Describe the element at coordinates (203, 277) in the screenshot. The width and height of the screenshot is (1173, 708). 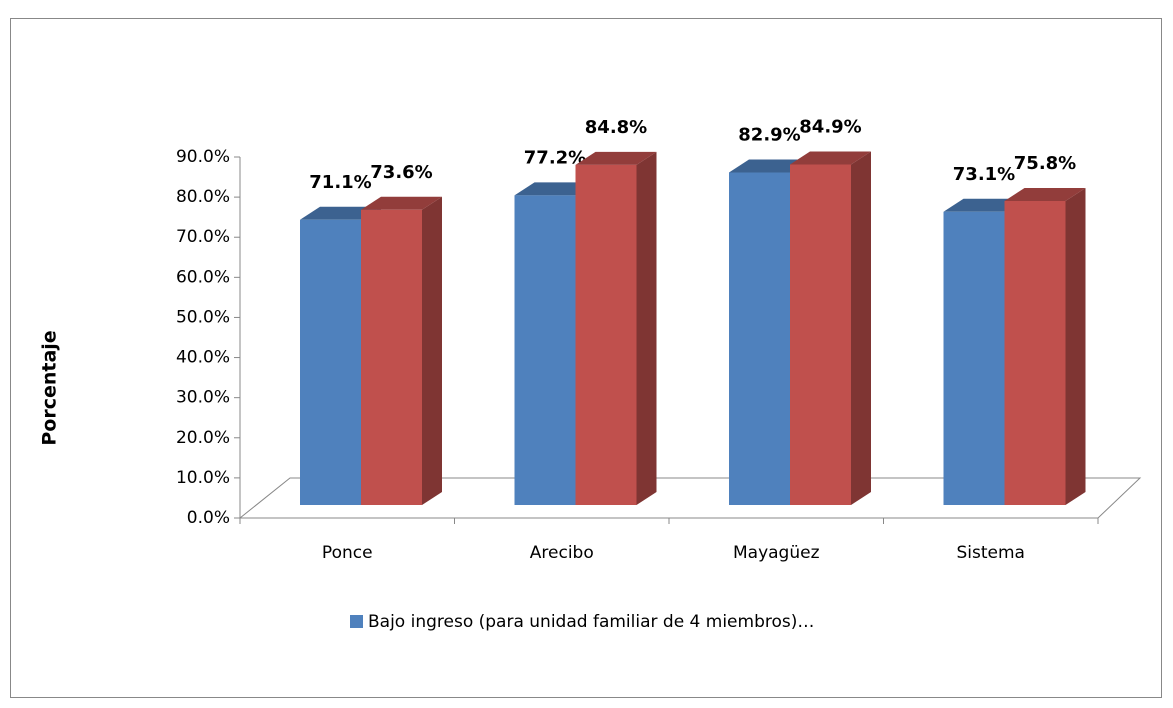
I see `y-tick-label: 60.0%` at that location.